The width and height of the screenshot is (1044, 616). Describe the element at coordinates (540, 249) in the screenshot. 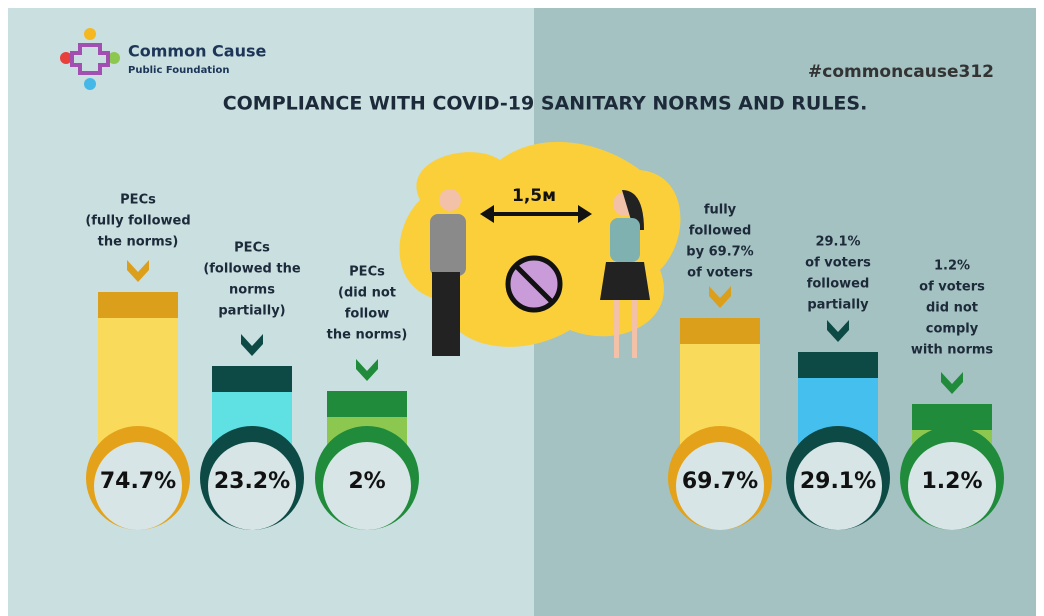

I see `illustration` at that location.